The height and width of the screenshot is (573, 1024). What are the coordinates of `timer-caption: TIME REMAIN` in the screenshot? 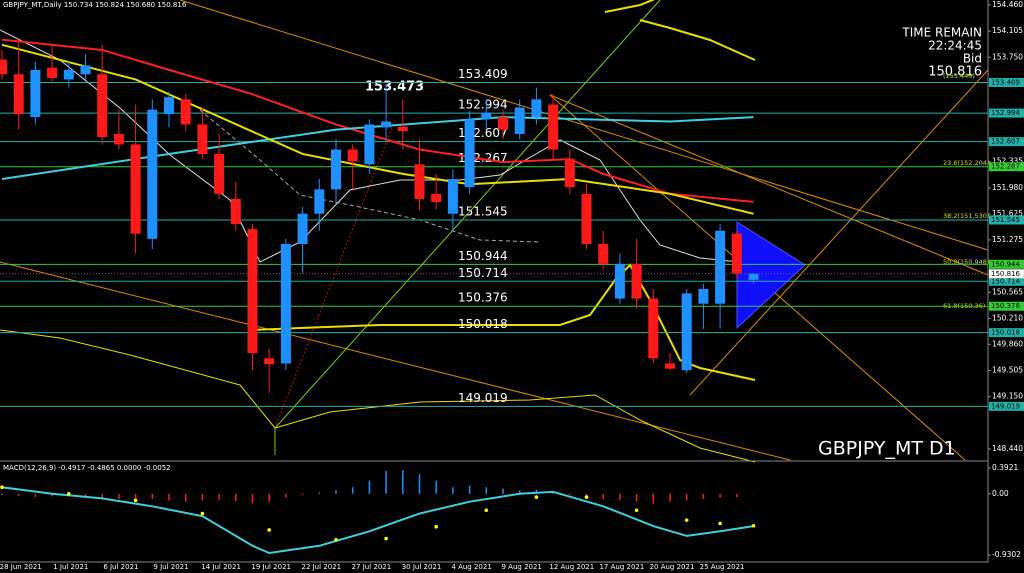 It's located at (941, 33).